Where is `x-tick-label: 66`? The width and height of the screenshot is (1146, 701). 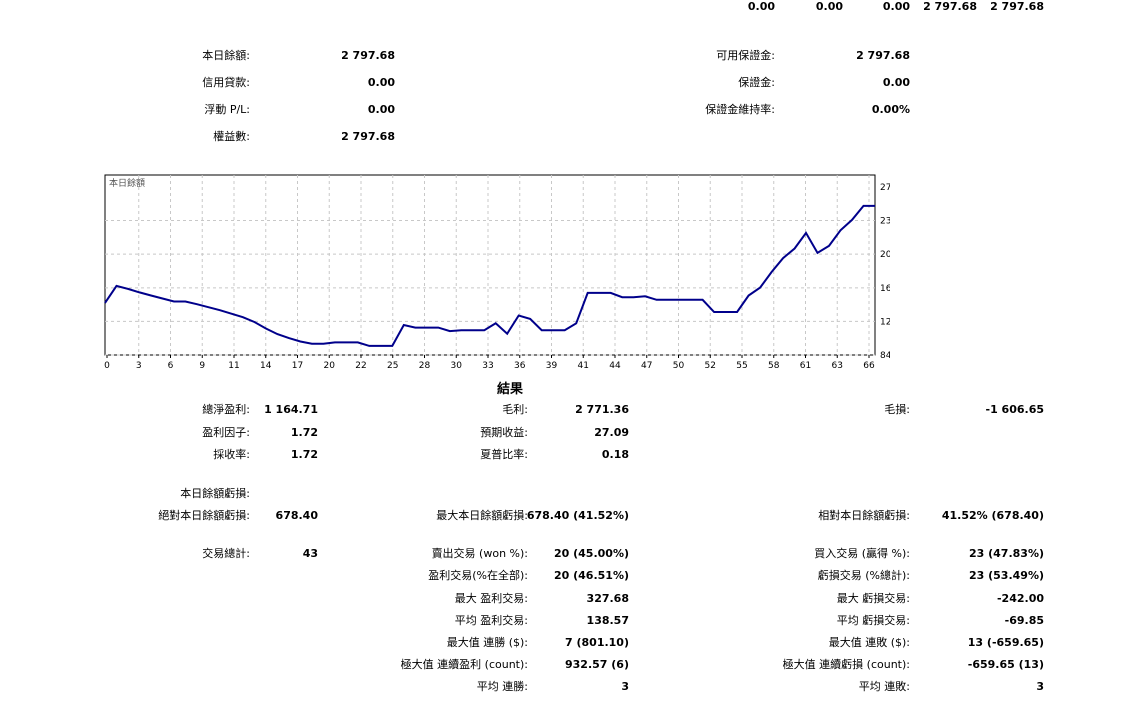
x-tick-label: 66 is located at coordinates (869, 365).